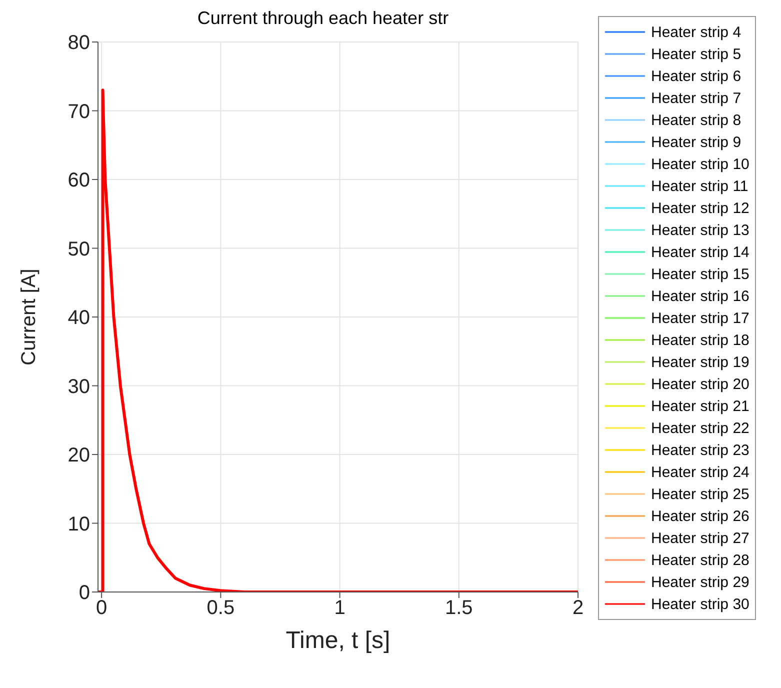 This screenshot has height=688, width=781. I want to click on legend-label: Heater strip 26, so click(700, 516).